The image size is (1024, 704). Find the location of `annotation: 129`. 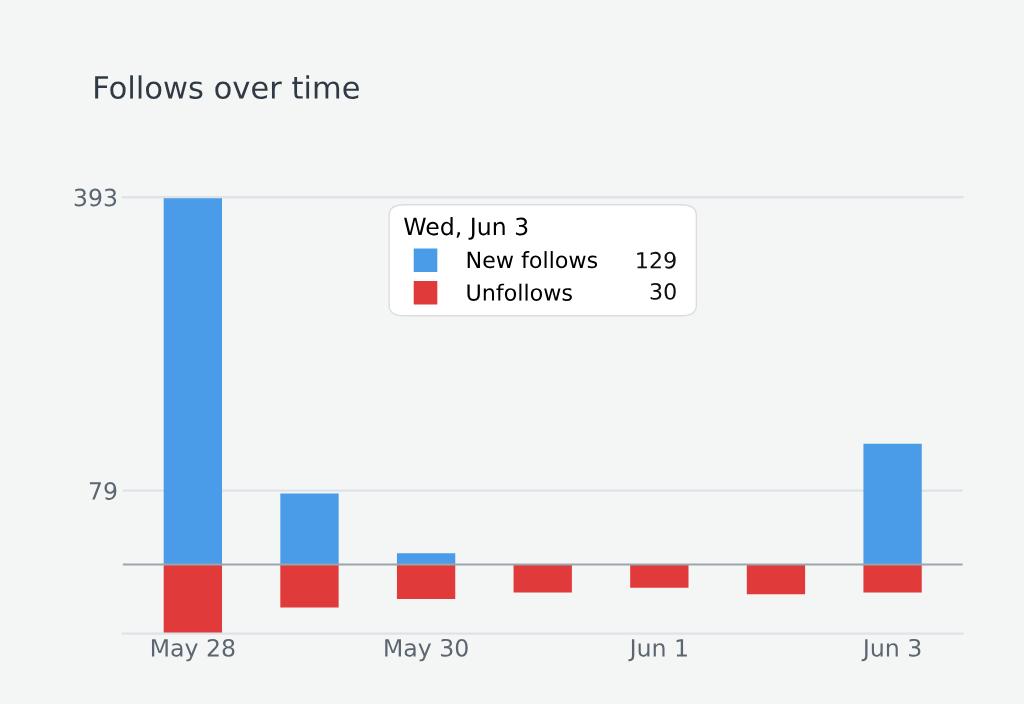

annotation: 129 is located at coordinates (656, 260).